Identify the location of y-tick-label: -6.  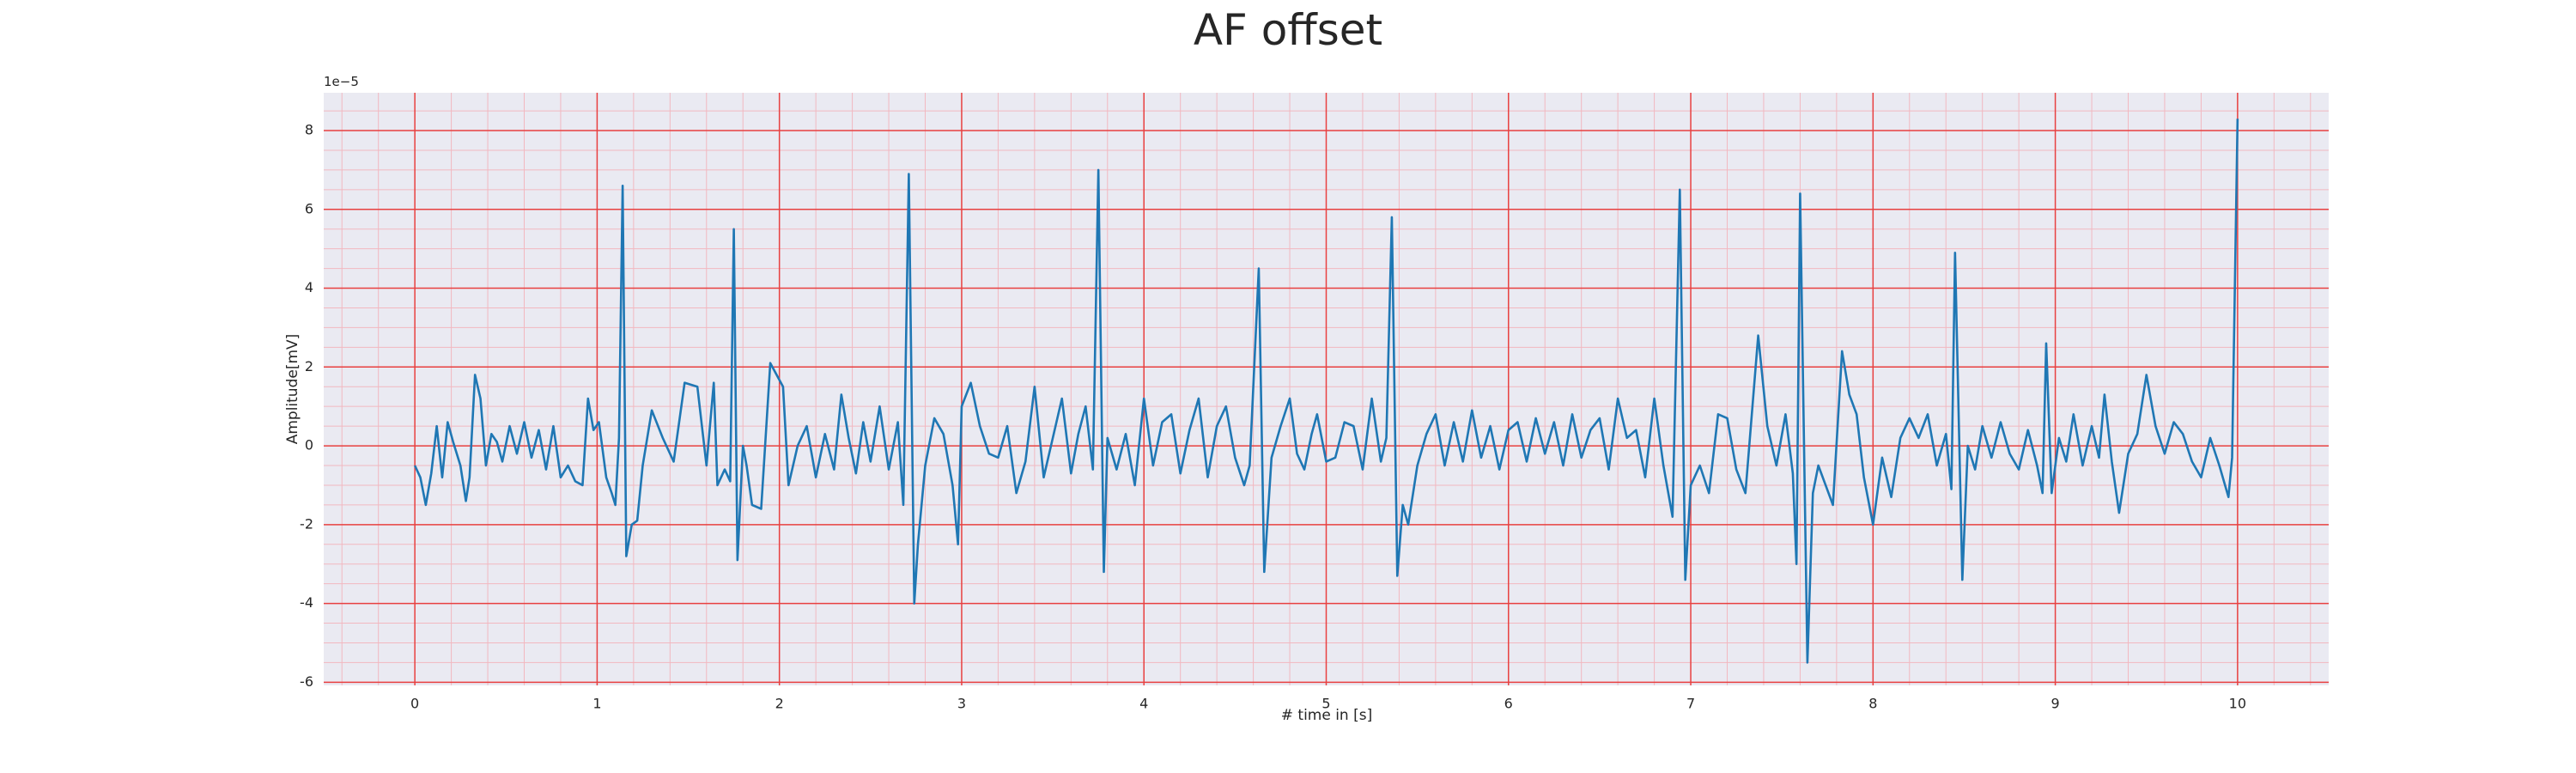
(306, 681).